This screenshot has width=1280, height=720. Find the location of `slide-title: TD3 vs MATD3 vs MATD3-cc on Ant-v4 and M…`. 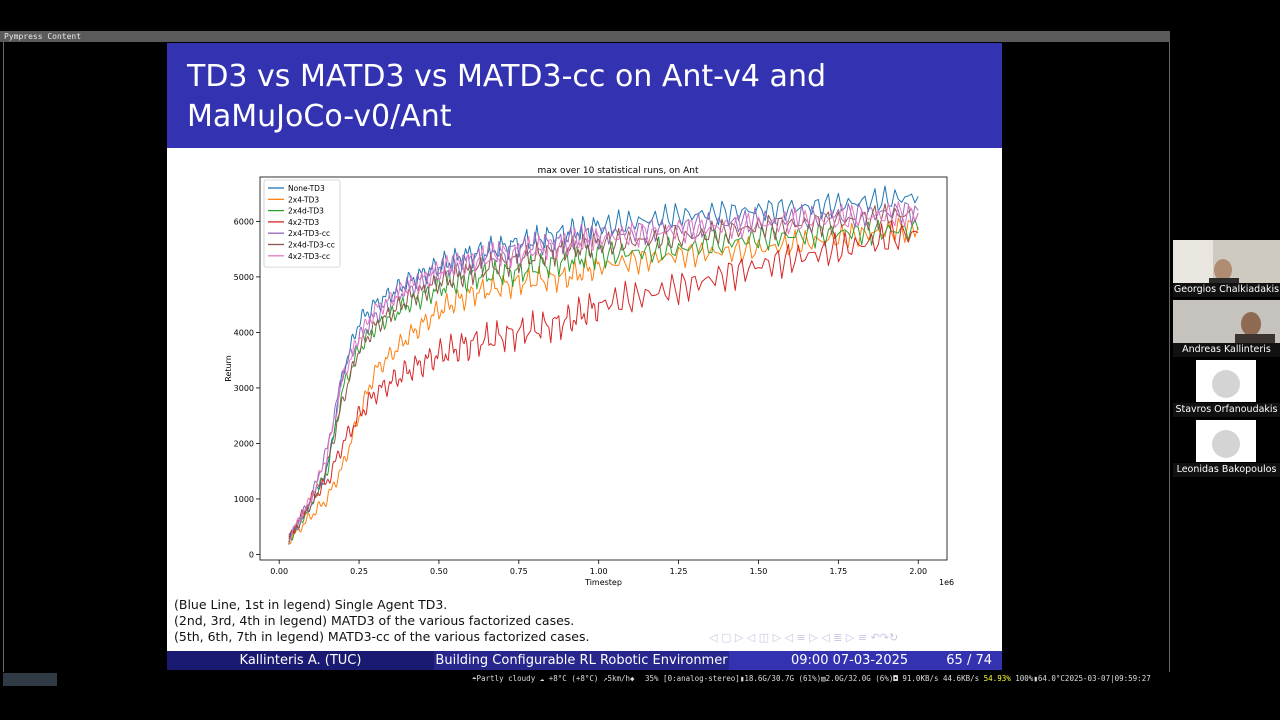

slide-title: TD3 vs MATD3 vs MATD3-cc on Ant-v4 and M… is located at coordinates (587, 97).